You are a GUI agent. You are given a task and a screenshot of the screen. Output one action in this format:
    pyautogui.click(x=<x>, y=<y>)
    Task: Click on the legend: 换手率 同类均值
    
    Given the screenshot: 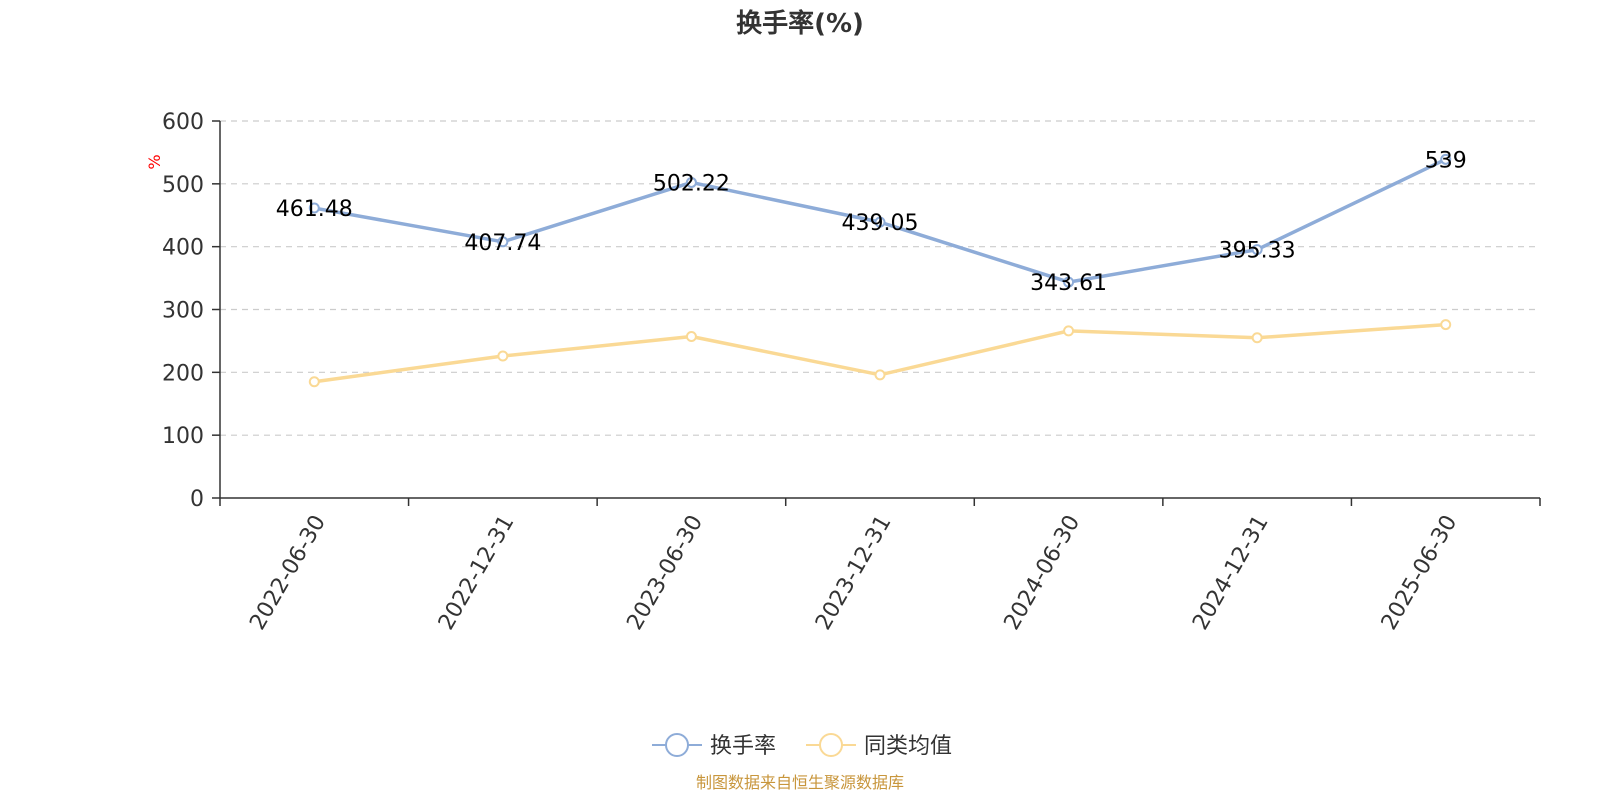 What is the action you would take?
    pyautogui.click(x=802, y=746)
    